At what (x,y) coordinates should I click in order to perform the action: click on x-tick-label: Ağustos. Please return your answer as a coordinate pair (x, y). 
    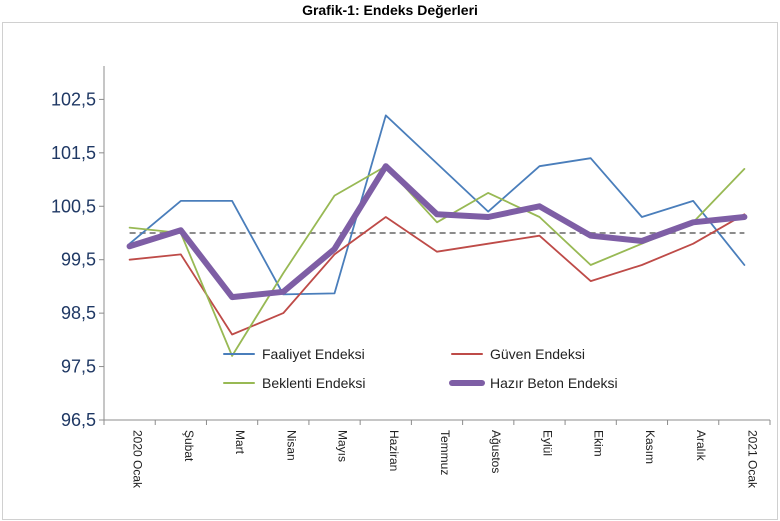
    Looking at the image, I should click on (496, 451).